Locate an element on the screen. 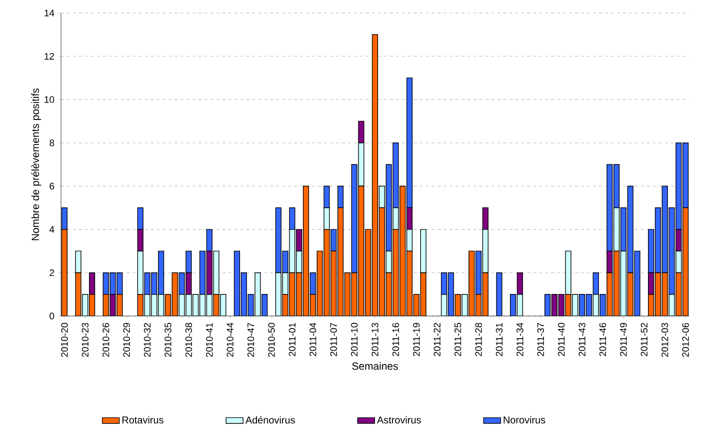  x-tick-label: 2011-01 is located at coordinates (292, 339).